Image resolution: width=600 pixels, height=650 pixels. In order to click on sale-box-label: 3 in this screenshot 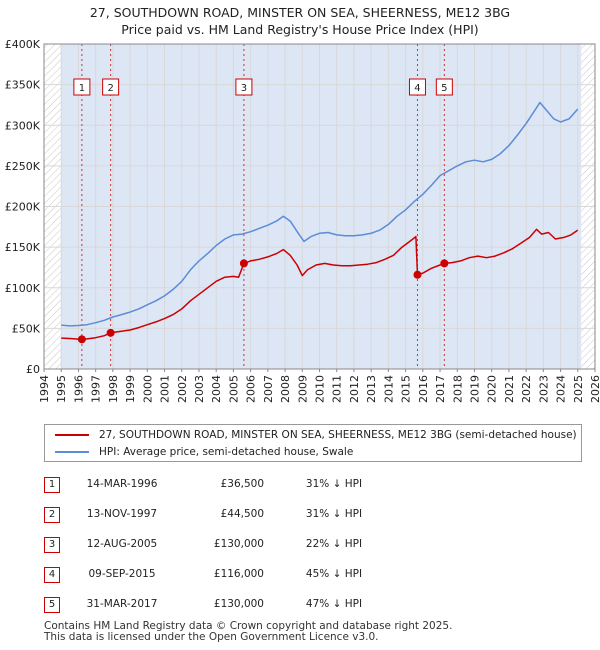, I will do `click(244, 88)`.